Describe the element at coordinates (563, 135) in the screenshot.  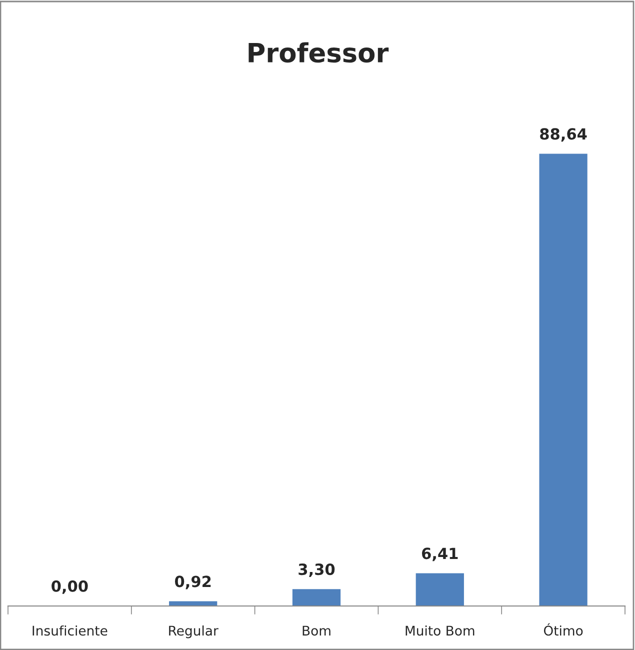
I see `data-label: 88,64` at that location.